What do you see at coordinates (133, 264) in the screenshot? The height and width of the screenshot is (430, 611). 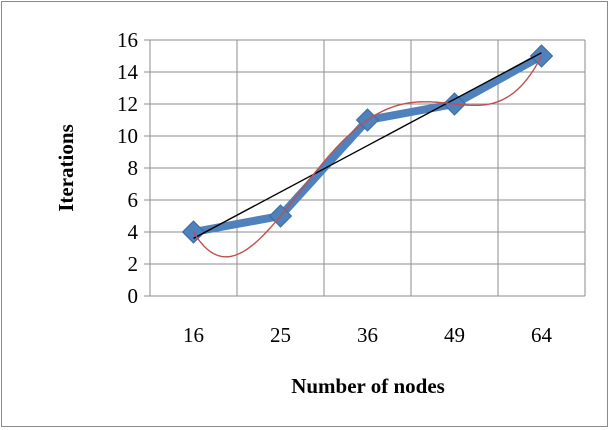 I see `y-tick-label: 2` at bounding box center [133, 264].